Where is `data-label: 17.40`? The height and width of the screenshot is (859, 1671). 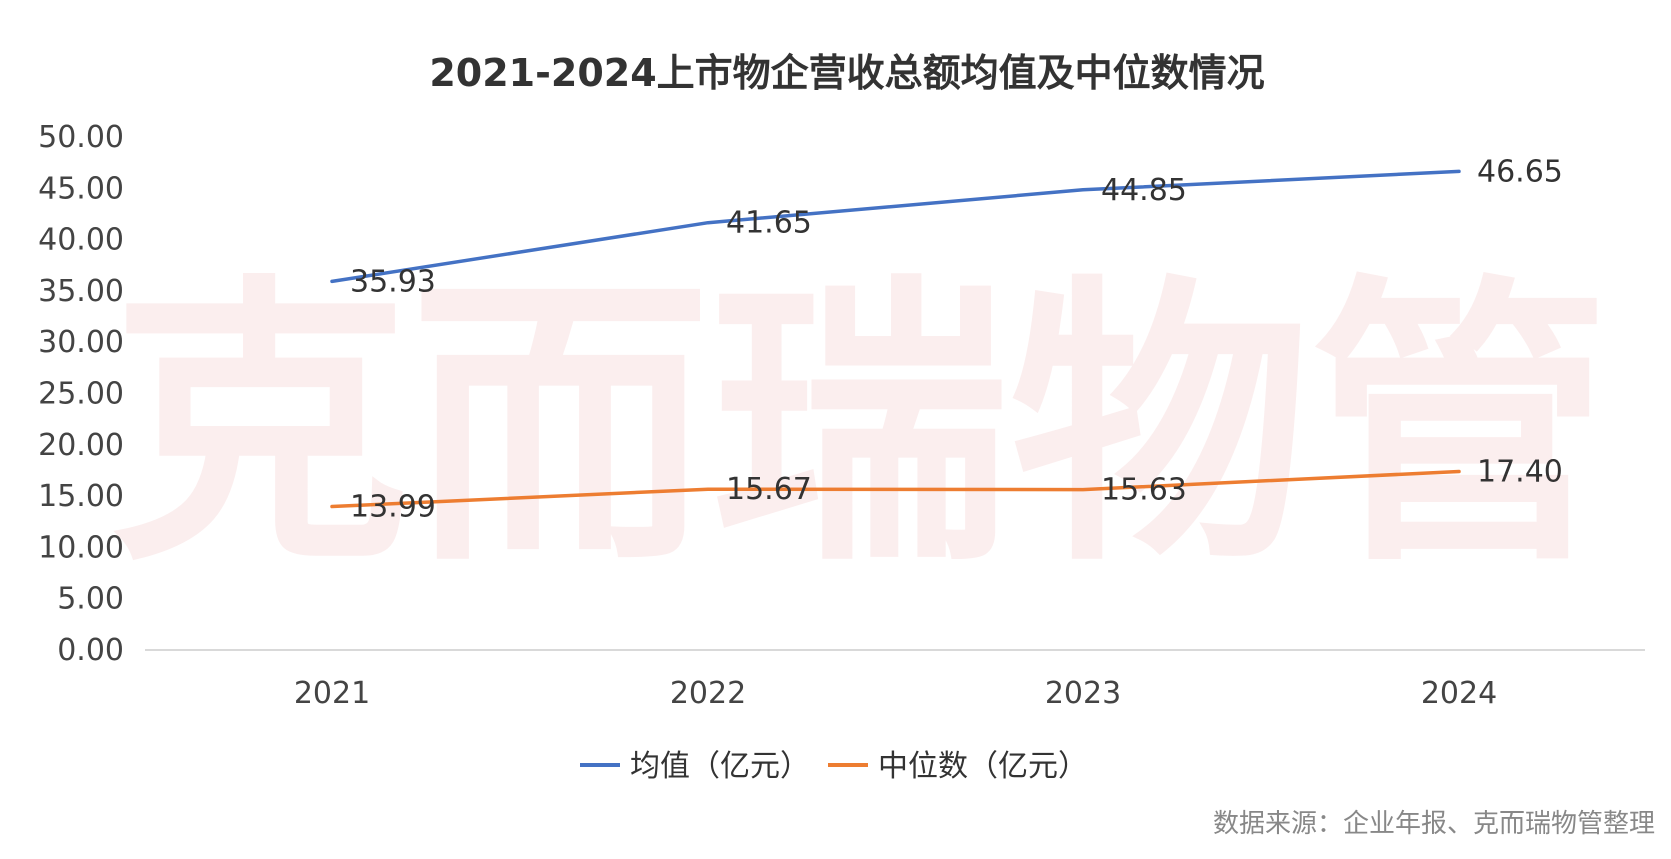 data-label: 17.40 is located at coordinates (1520, 471).